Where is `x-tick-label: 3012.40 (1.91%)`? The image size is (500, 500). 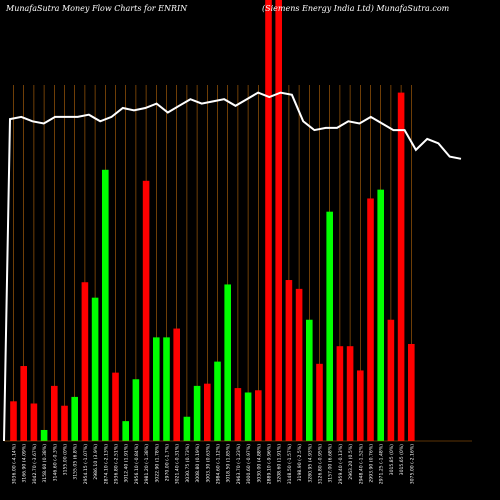 x-tick-label: 3012.40 (1.91%) is located at coordinates (127, 463).